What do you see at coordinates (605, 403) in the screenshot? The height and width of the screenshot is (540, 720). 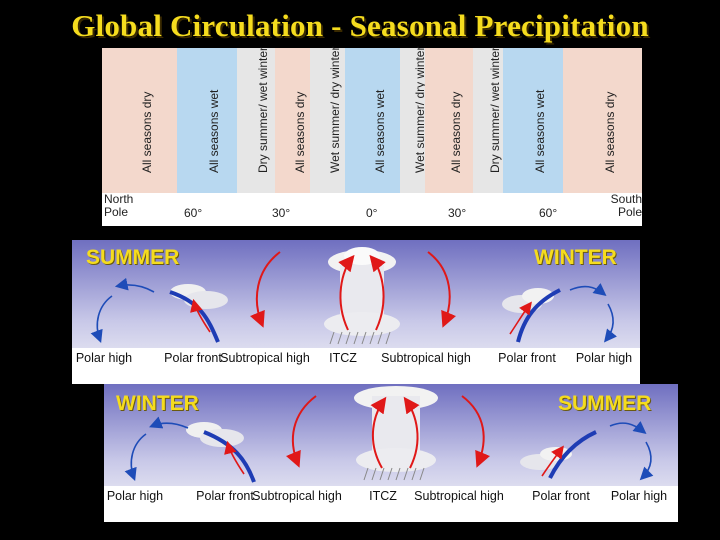 I see `season-label-right: SUMMER` at bounding box center [605, 403].